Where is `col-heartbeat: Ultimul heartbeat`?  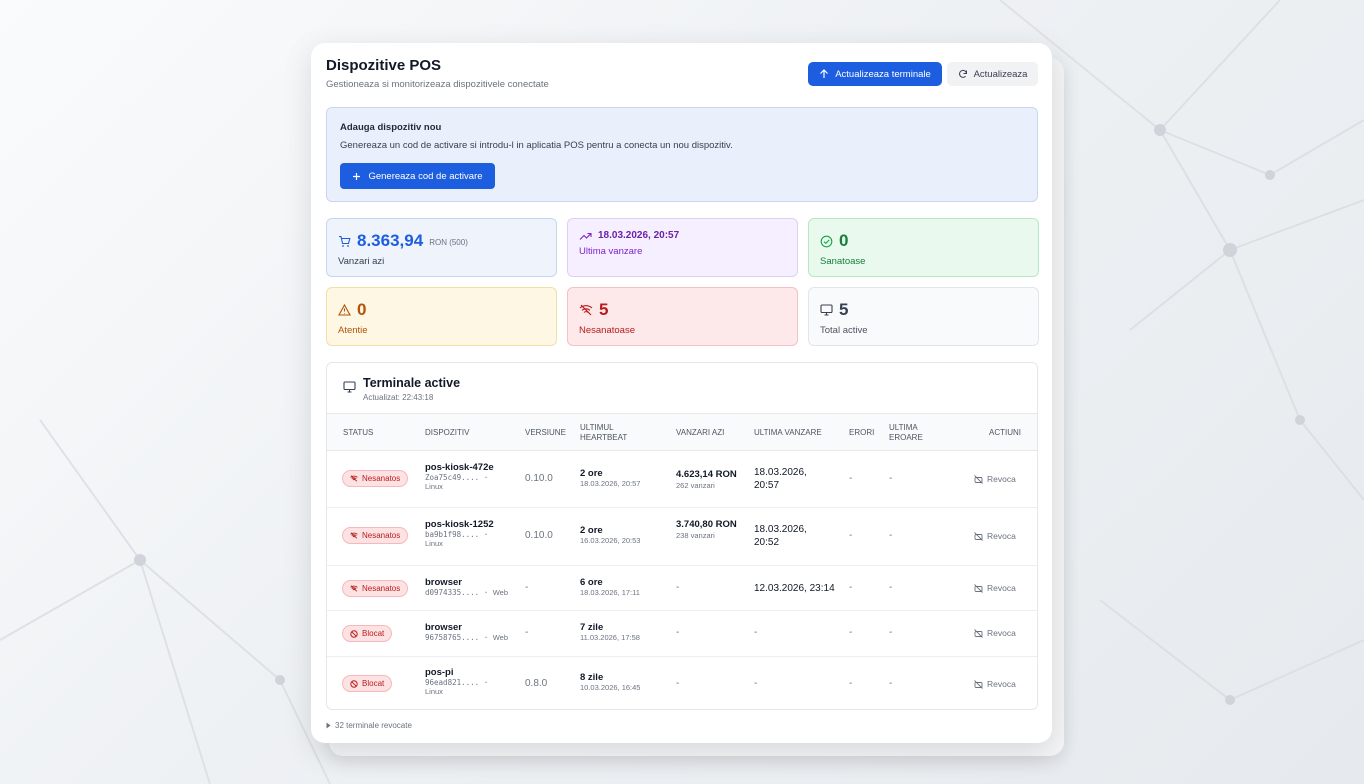 col-heartbeat: Ultimul heartbeat is located at coordinates (604, 432).